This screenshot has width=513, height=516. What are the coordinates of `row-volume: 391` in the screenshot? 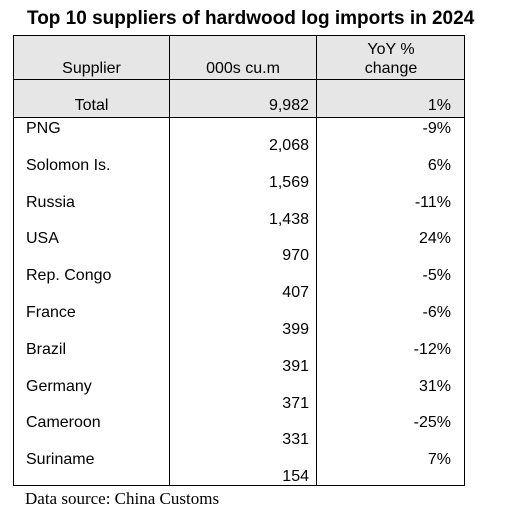 It's located at (295, 366).